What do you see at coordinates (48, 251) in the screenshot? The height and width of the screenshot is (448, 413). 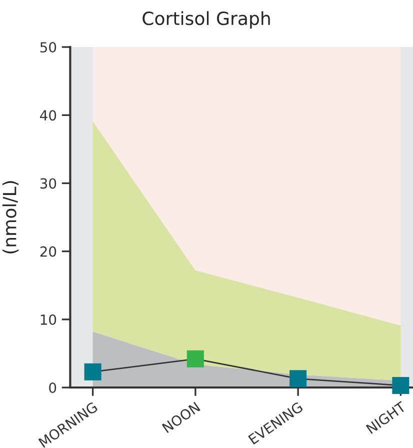 I see `y-tick-label: 20` at bounding box center [48, 251].